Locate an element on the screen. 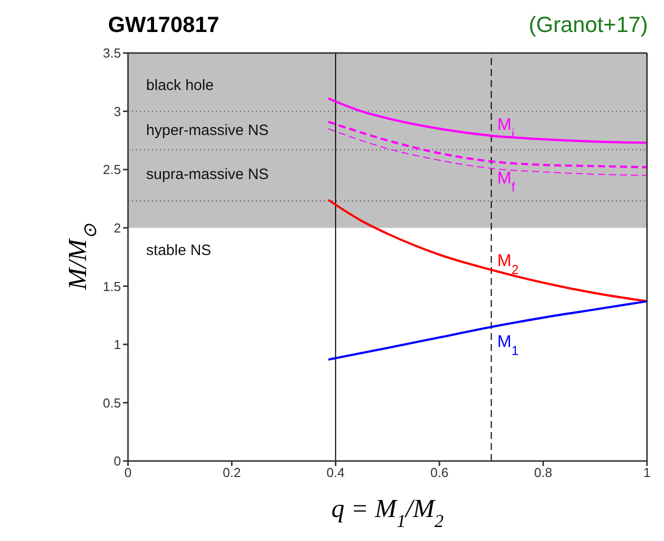 This screenshot has width=664, height=541. annotation: black hole is located at coordinates (180, 85).